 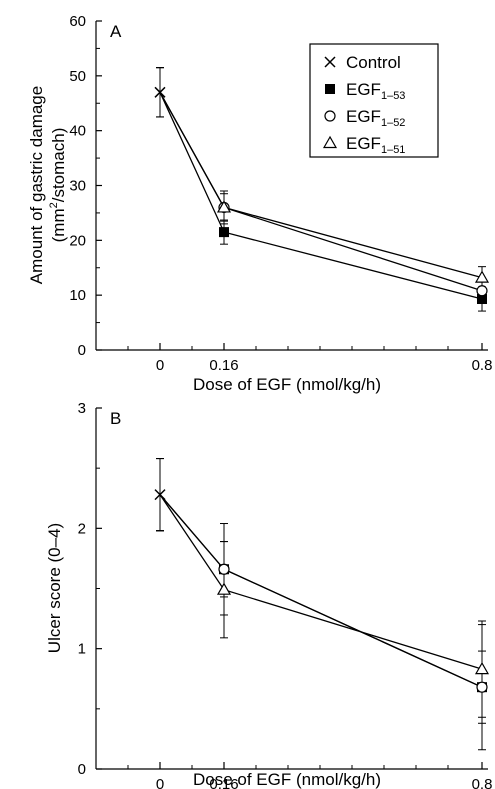 I want to click on b-xtick-label-0: 0, so click(x=160, y=782).